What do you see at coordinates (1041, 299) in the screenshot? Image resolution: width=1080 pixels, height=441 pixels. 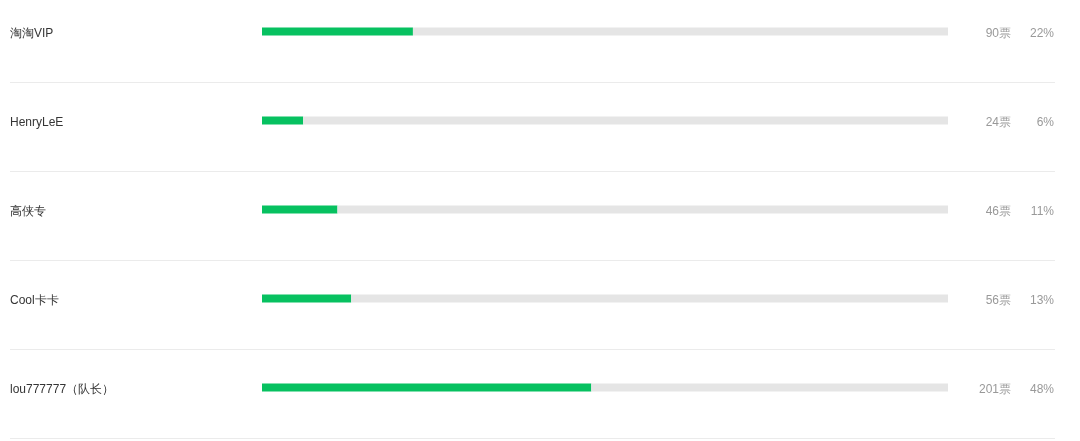 I see `value-label: 13%` at bounding box center [1041, 299].